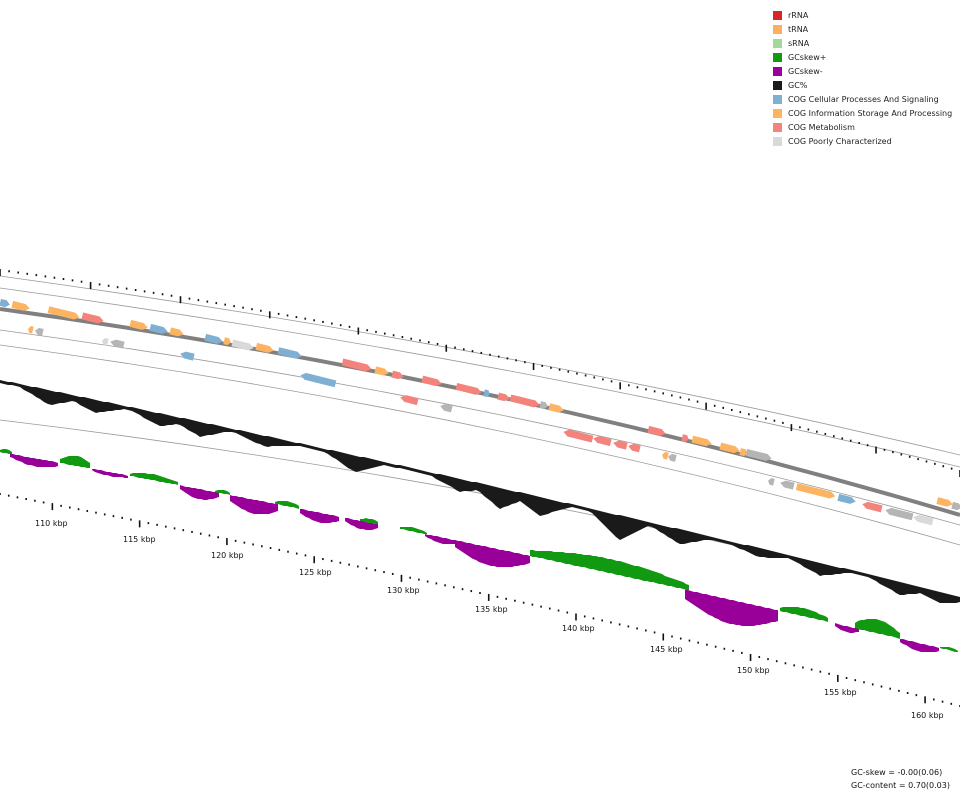 This screenshot has height=800, width=960. What do you see at coordinates (777, 85) in the screenshot?
I see `gc-percent-swatch-icon` at bounding box center [777, 85].